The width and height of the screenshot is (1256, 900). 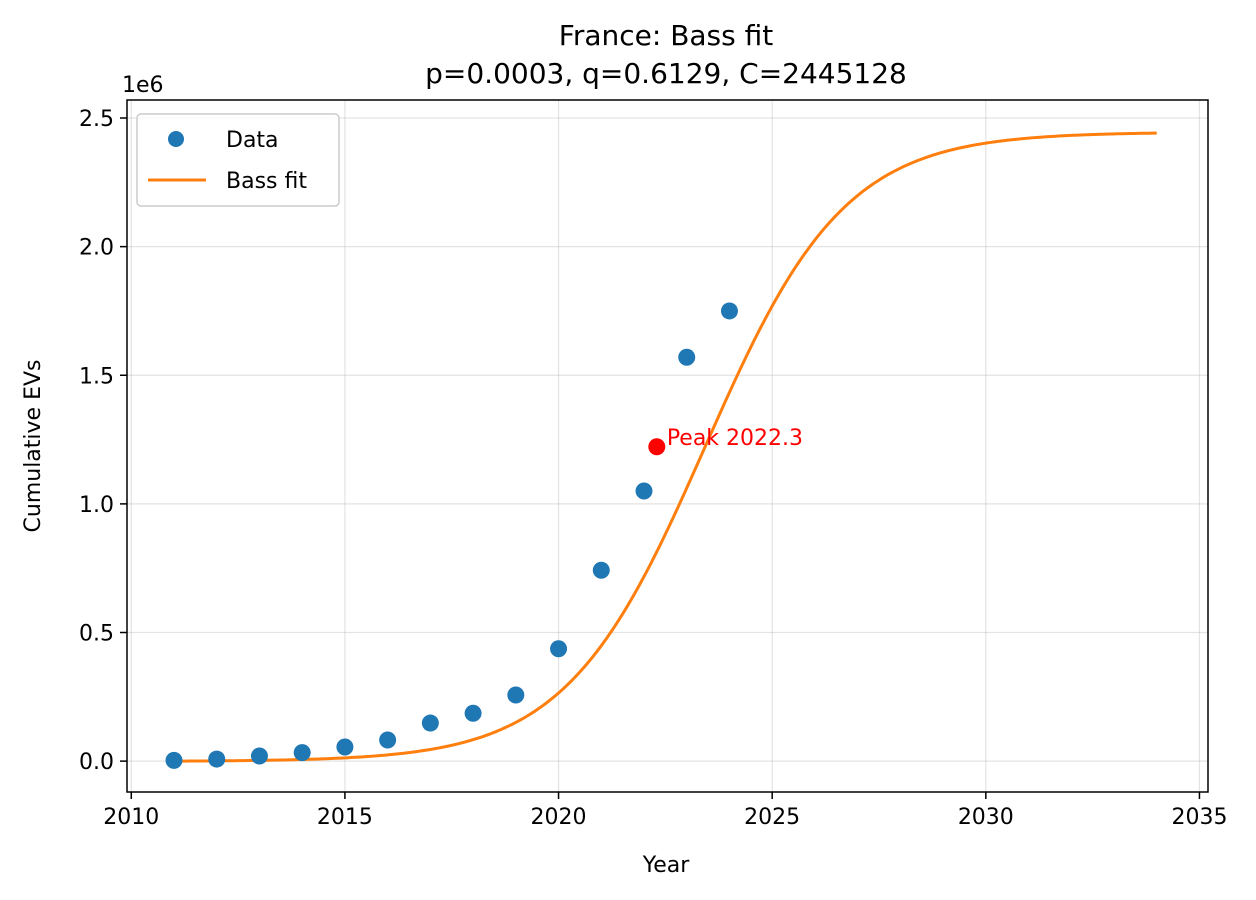 I want to click on x-axis-label: Year, so click(x=666, y=865).